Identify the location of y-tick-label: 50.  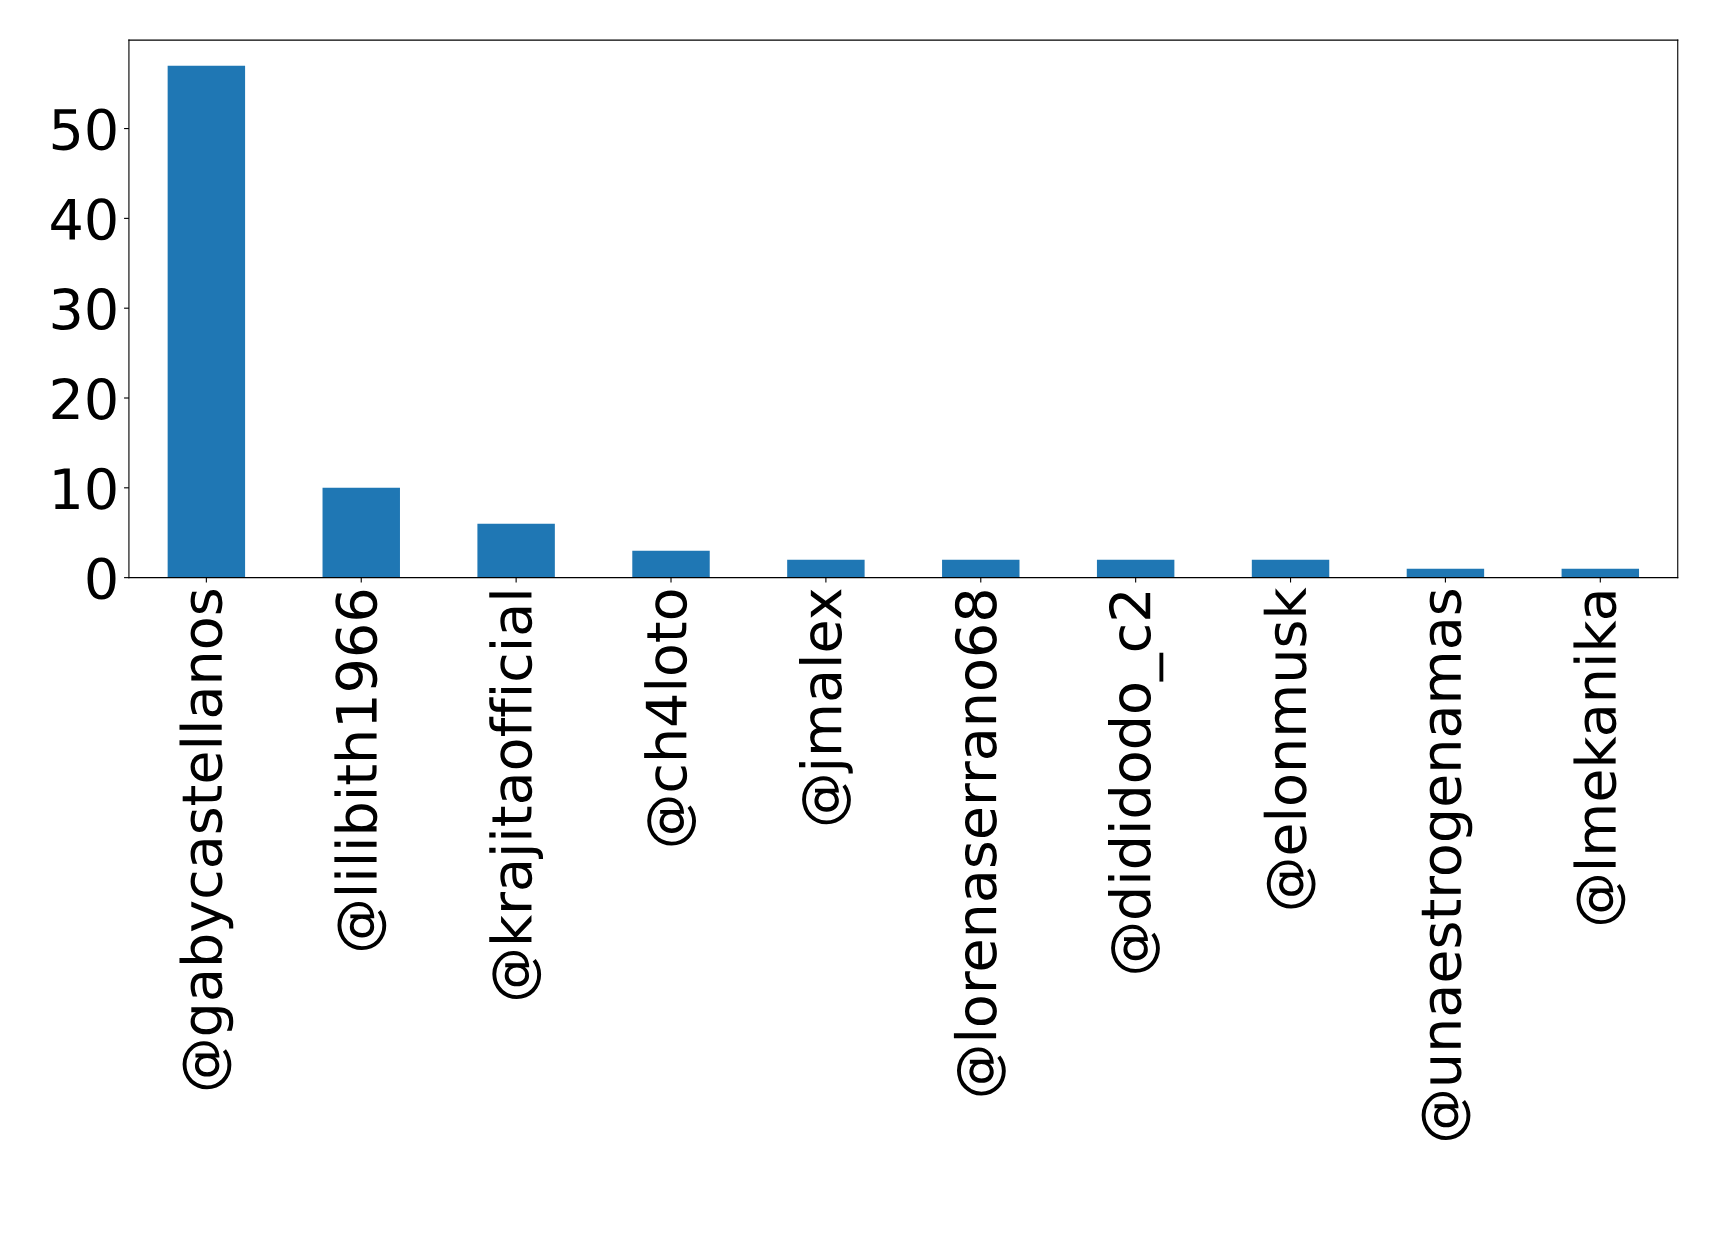
(84, 129).